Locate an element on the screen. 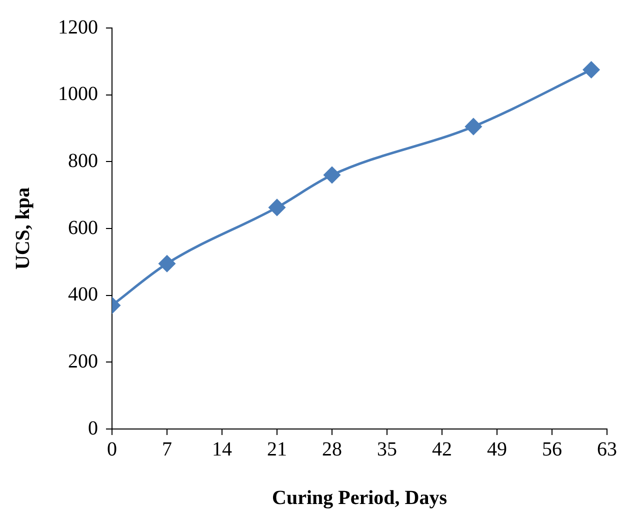  x-tick-label: 35 is located at coordinates (387, 449).